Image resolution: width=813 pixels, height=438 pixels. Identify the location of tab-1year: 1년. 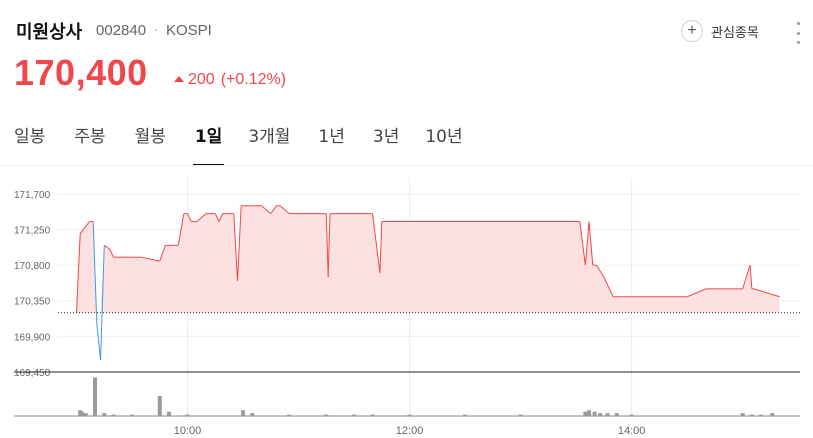
(331, 137).